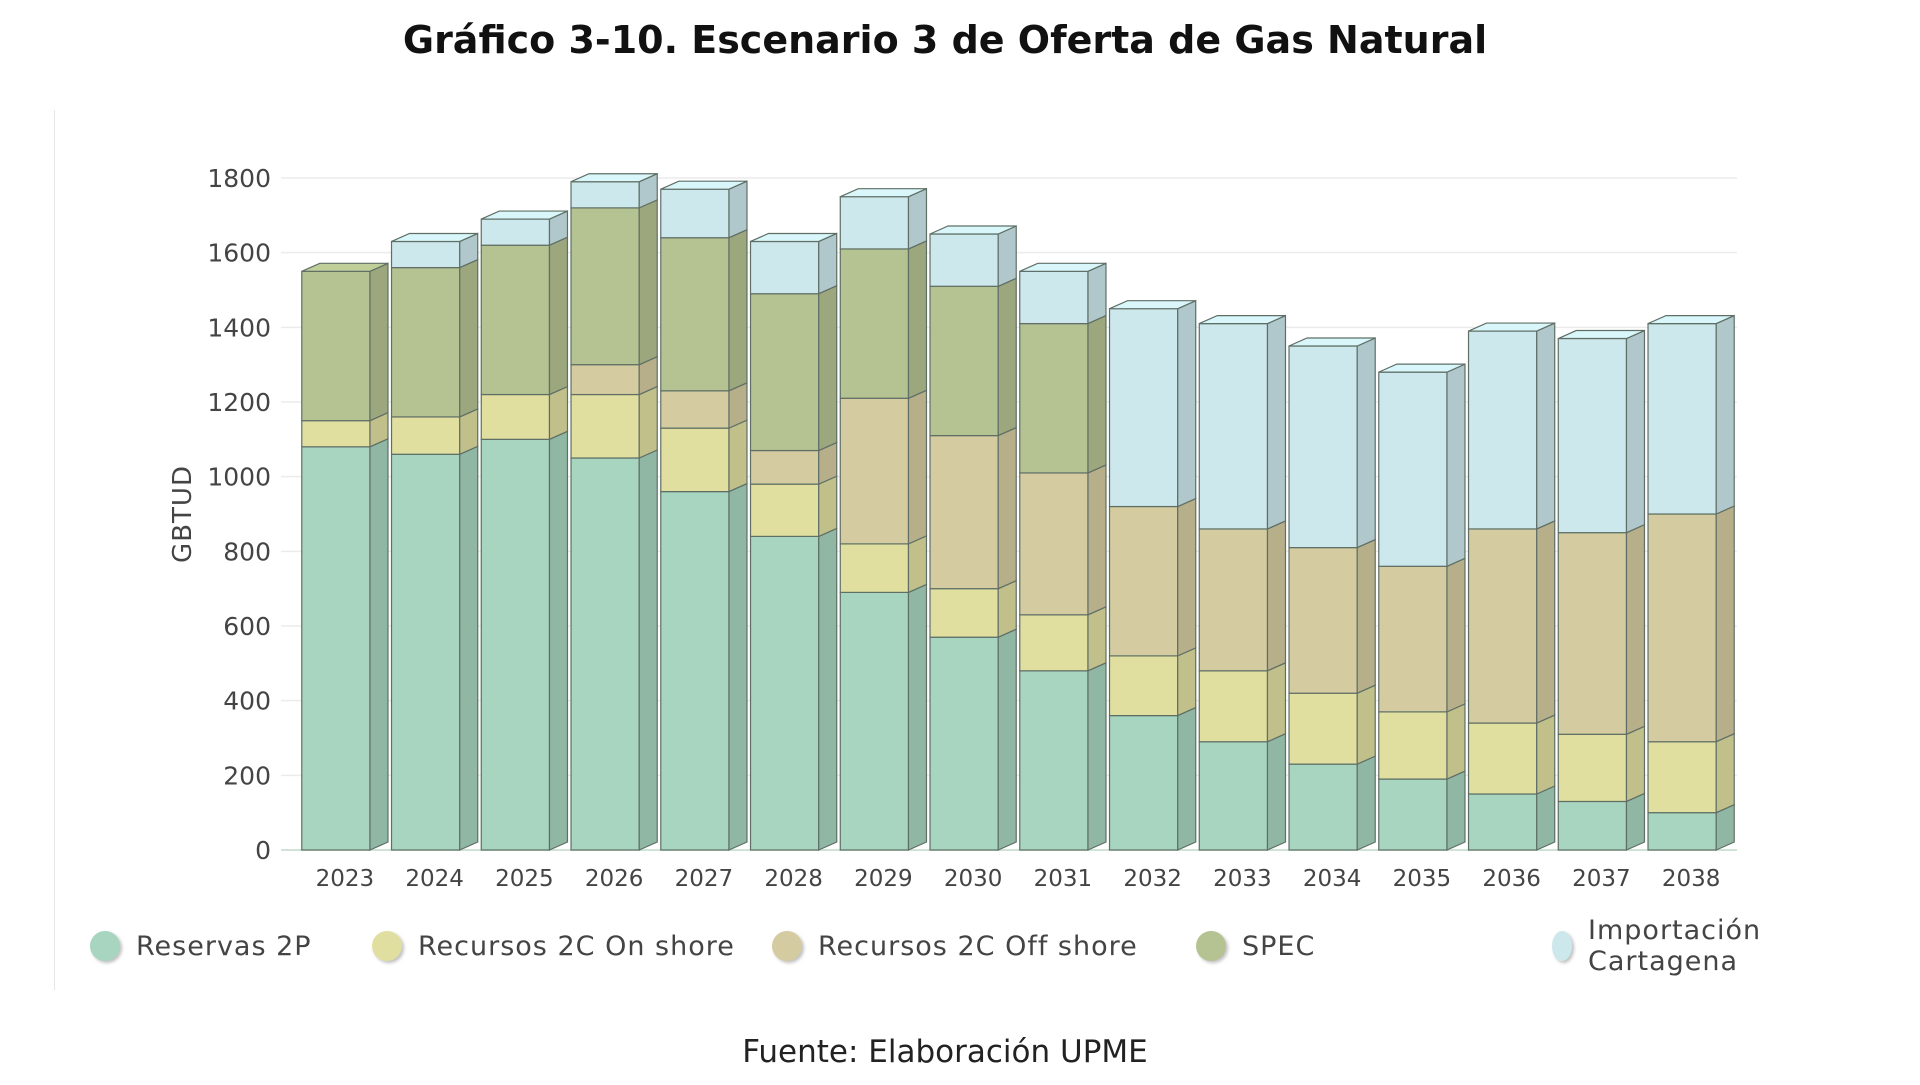 The image size is (1920, 1085). What do you see at coordinates (1601, 879) in the screenshot?
I see `x-tick-label: 2037` at bounding box center [1601, 879].